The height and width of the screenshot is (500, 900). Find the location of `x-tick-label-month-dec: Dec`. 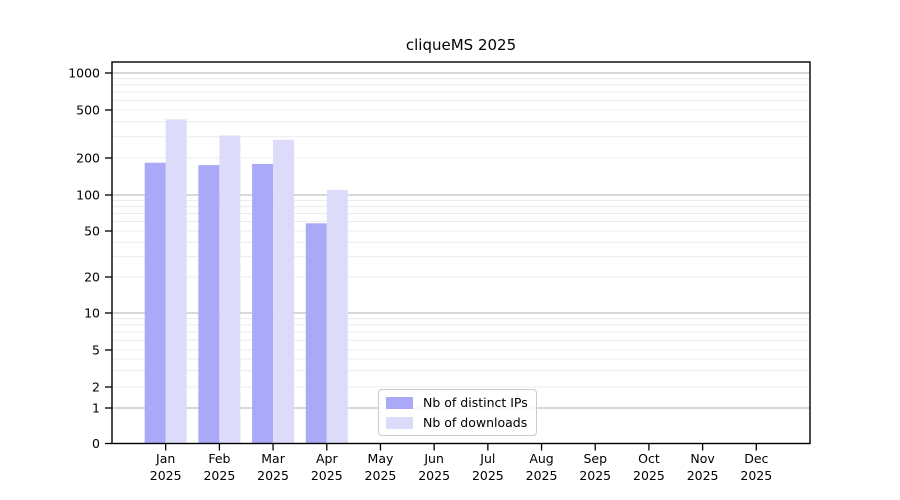

x-tick-label-month-dec: Dec is located at coordinates (756, 458).